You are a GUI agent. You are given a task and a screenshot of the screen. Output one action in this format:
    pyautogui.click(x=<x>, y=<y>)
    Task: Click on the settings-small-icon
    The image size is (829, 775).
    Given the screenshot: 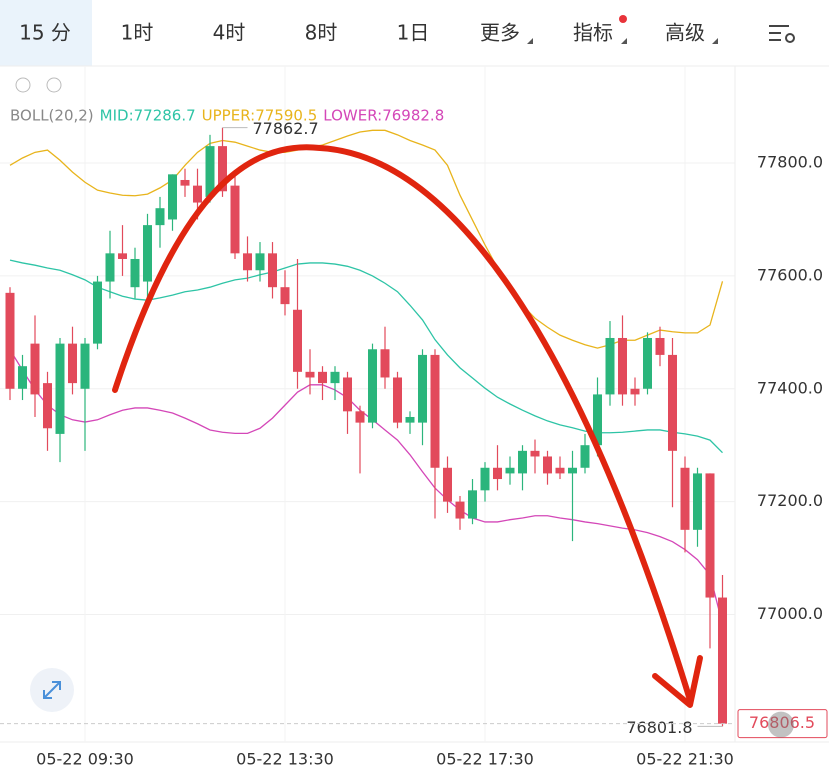 What is the action you would take?
    pyautogui.click(x=54, y=85)
    